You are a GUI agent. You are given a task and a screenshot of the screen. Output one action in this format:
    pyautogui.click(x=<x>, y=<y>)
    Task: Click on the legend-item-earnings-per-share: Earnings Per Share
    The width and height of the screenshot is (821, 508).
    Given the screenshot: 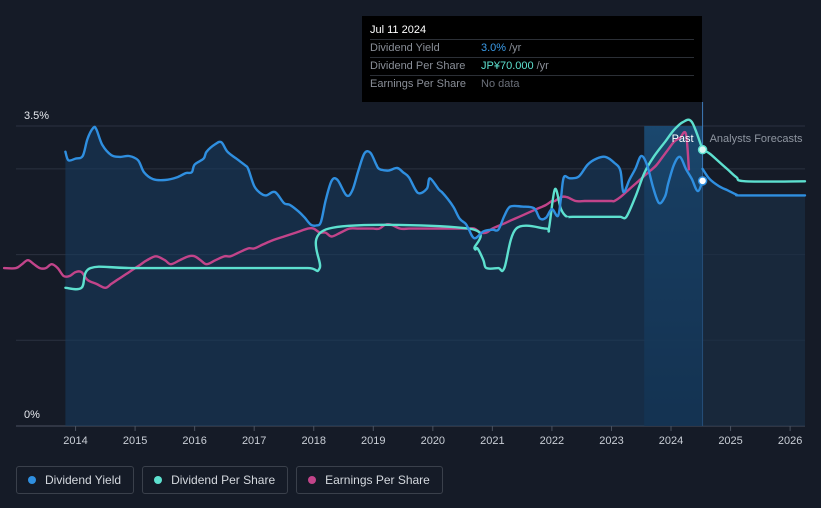 What is the action you would take?
    pyautogui.click(x=369, y=480)
    